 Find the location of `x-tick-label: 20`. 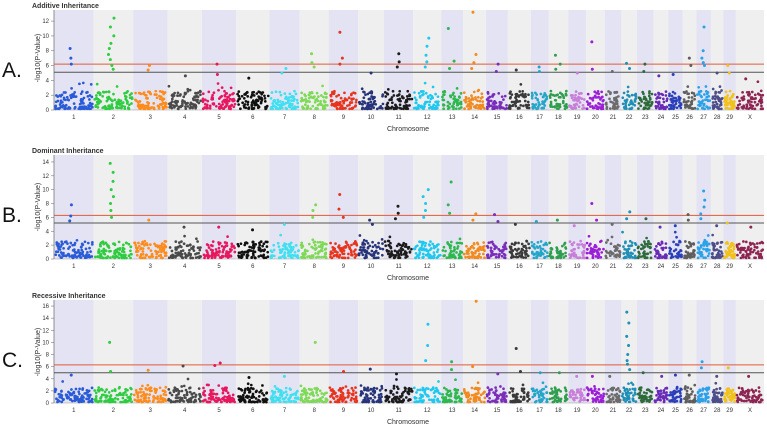

x-tick-label: 20 is located at coordinates (595, 118).